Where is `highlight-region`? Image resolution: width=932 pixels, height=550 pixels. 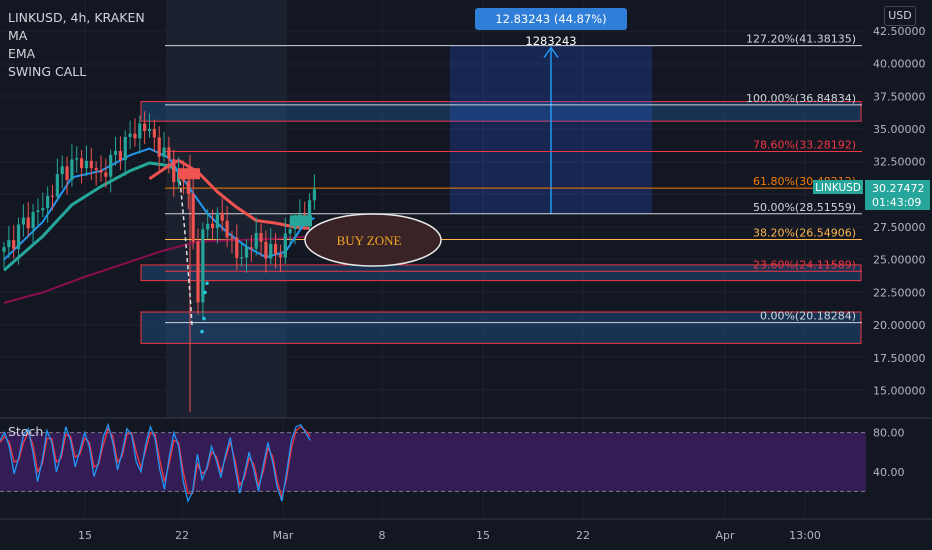 highlight-region is located at coordinates (226, 209).